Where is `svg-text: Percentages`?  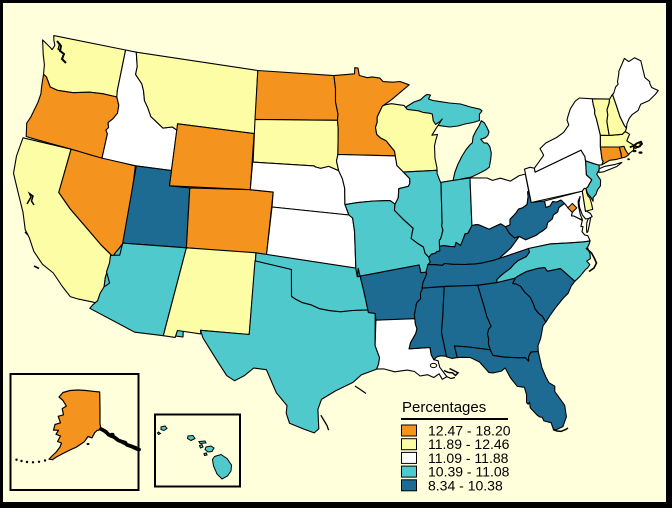
svg-text: Percentages is located at coordinates (444, 407).